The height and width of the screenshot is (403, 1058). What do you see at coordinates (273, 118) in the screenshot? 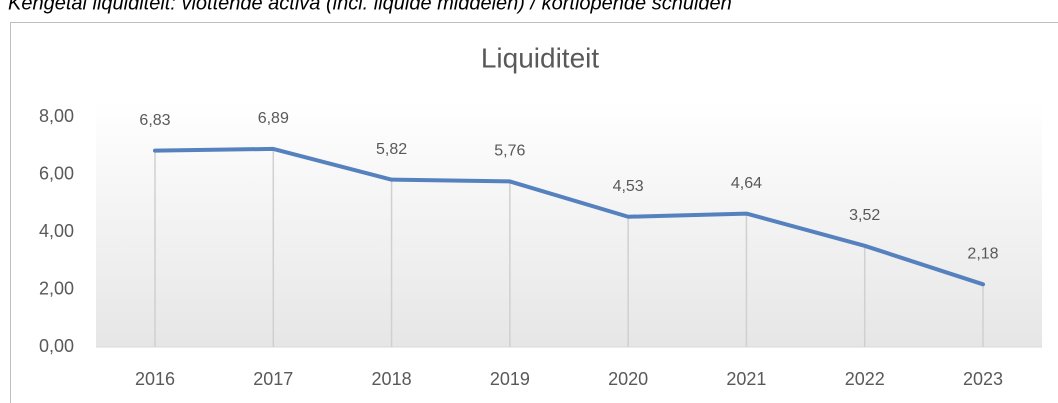
I see `data-label: 6,89` at bounding box center [273, 118].